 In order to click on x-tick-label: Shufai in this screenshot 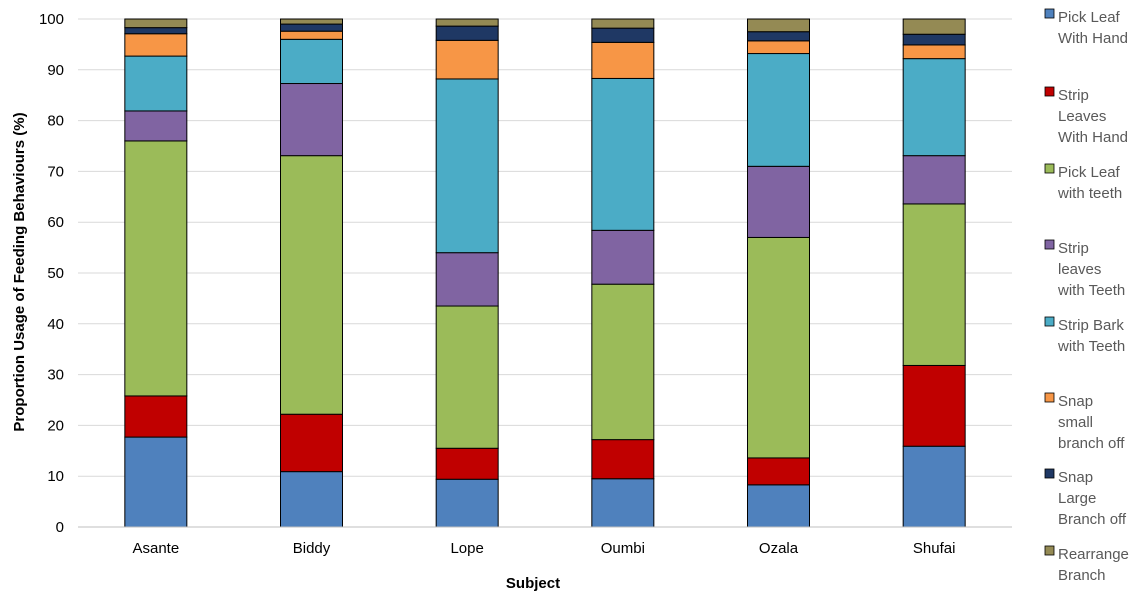, I will do `click(934, 548)`.